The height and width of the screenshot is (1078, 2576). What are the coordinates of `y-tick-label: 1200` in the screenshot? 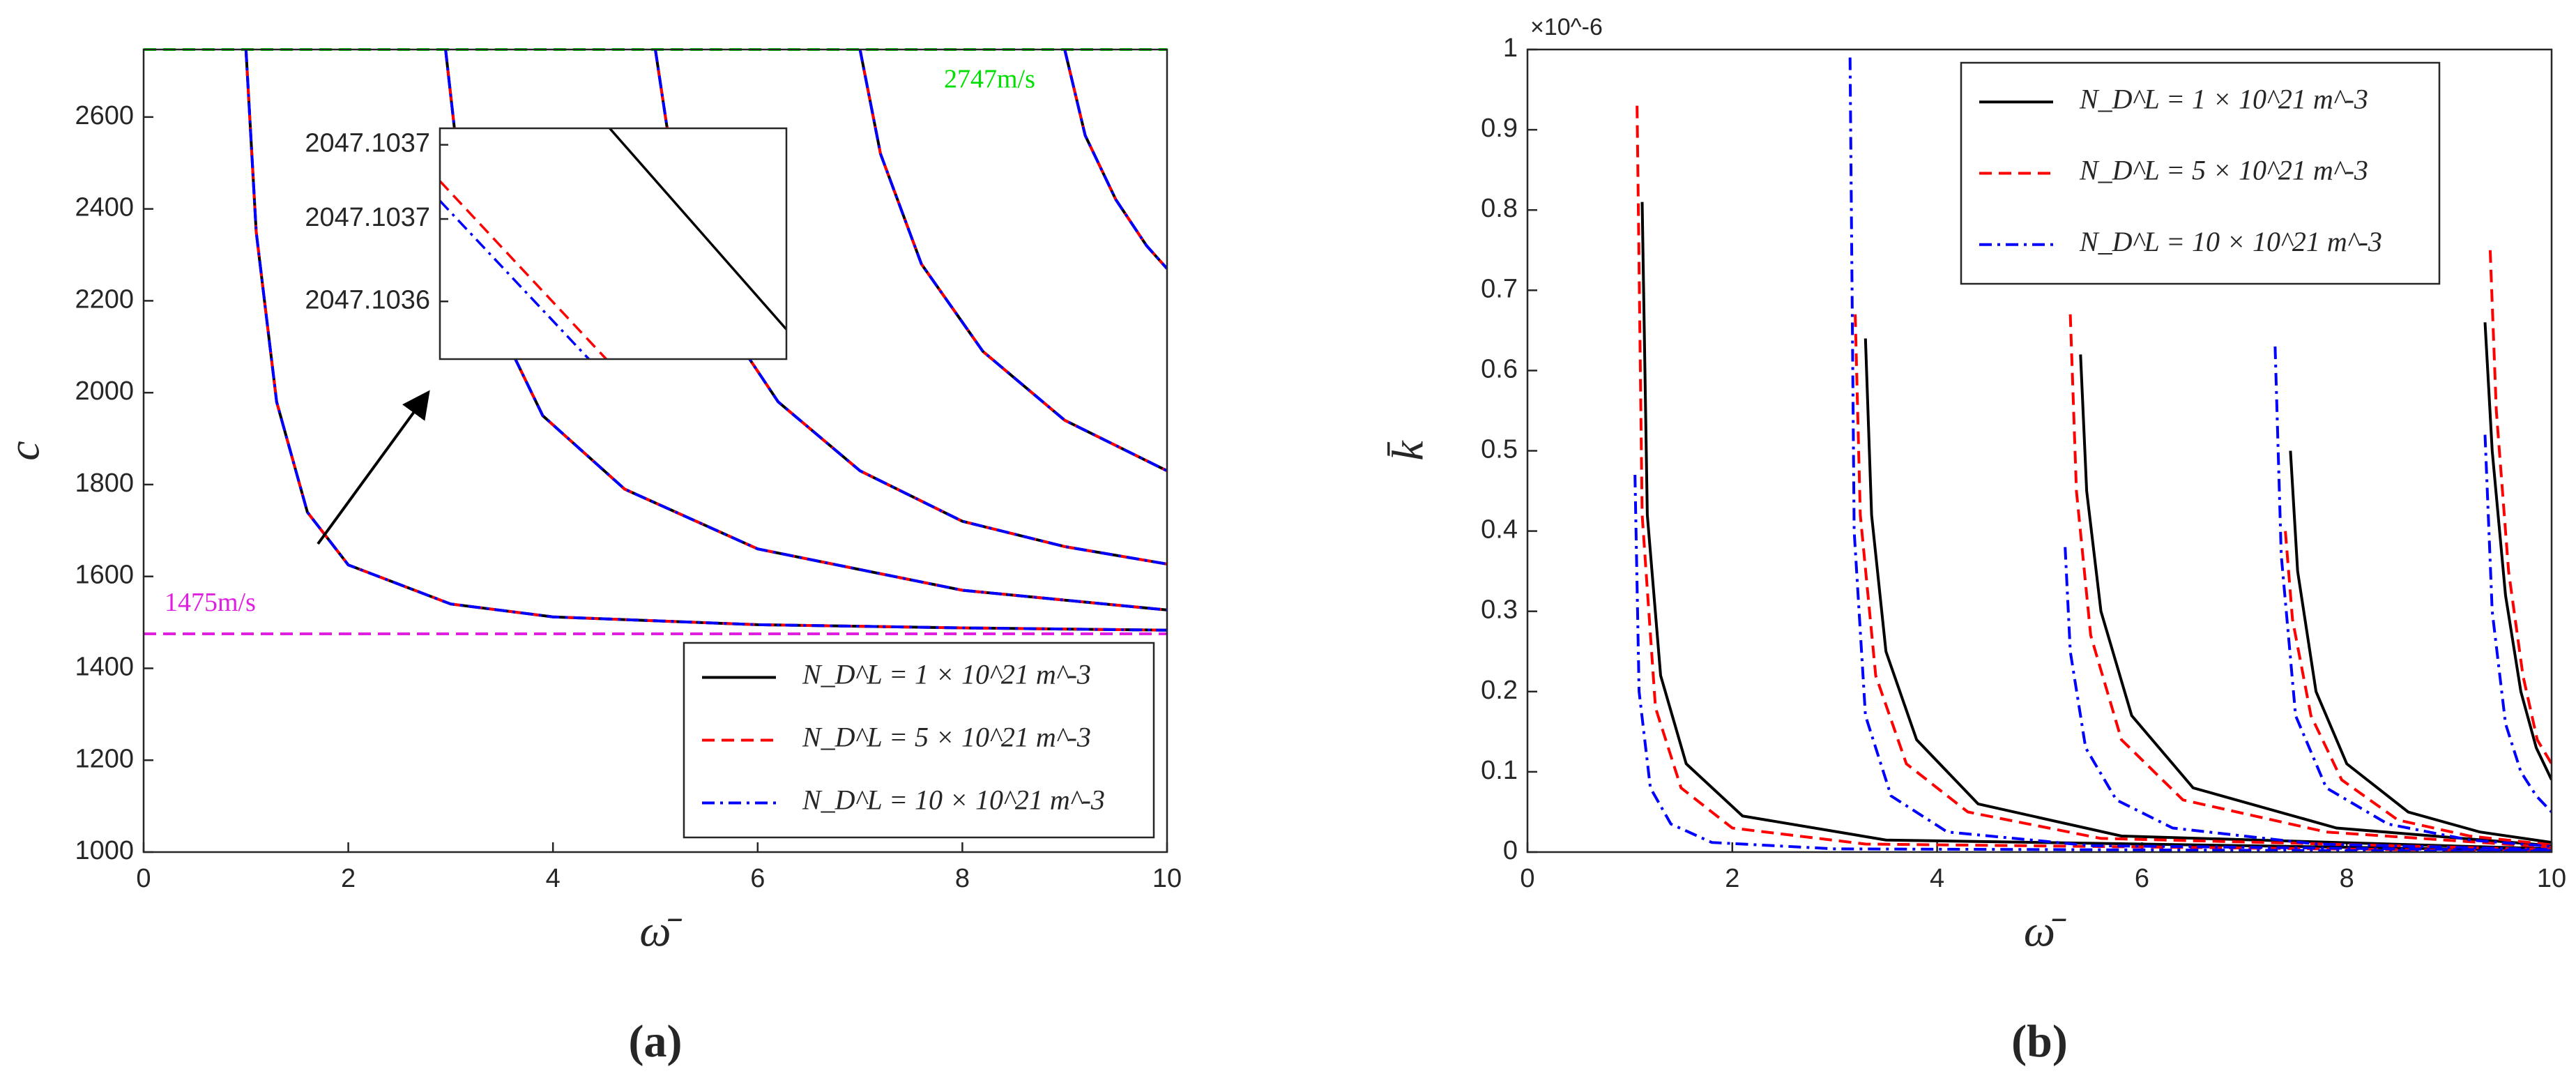 It's located at (105, 758).